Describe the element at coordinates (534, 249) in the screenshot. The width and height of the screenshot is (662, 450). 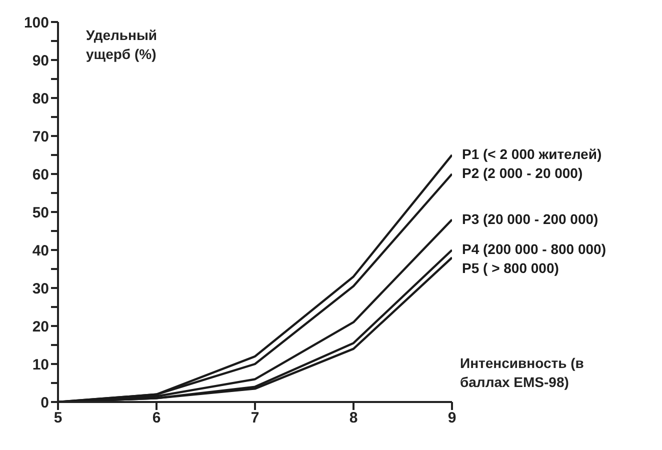
I see `series-label: P4 (200 000 - 800 000)` at that location.